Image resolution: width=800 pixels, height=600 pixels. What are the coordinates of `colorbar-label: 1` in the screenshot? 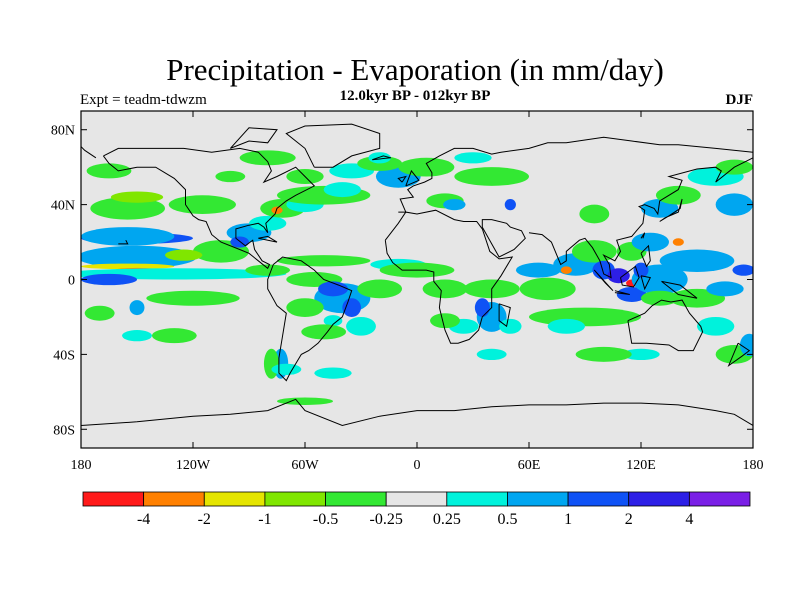 It's located at (568, 519).